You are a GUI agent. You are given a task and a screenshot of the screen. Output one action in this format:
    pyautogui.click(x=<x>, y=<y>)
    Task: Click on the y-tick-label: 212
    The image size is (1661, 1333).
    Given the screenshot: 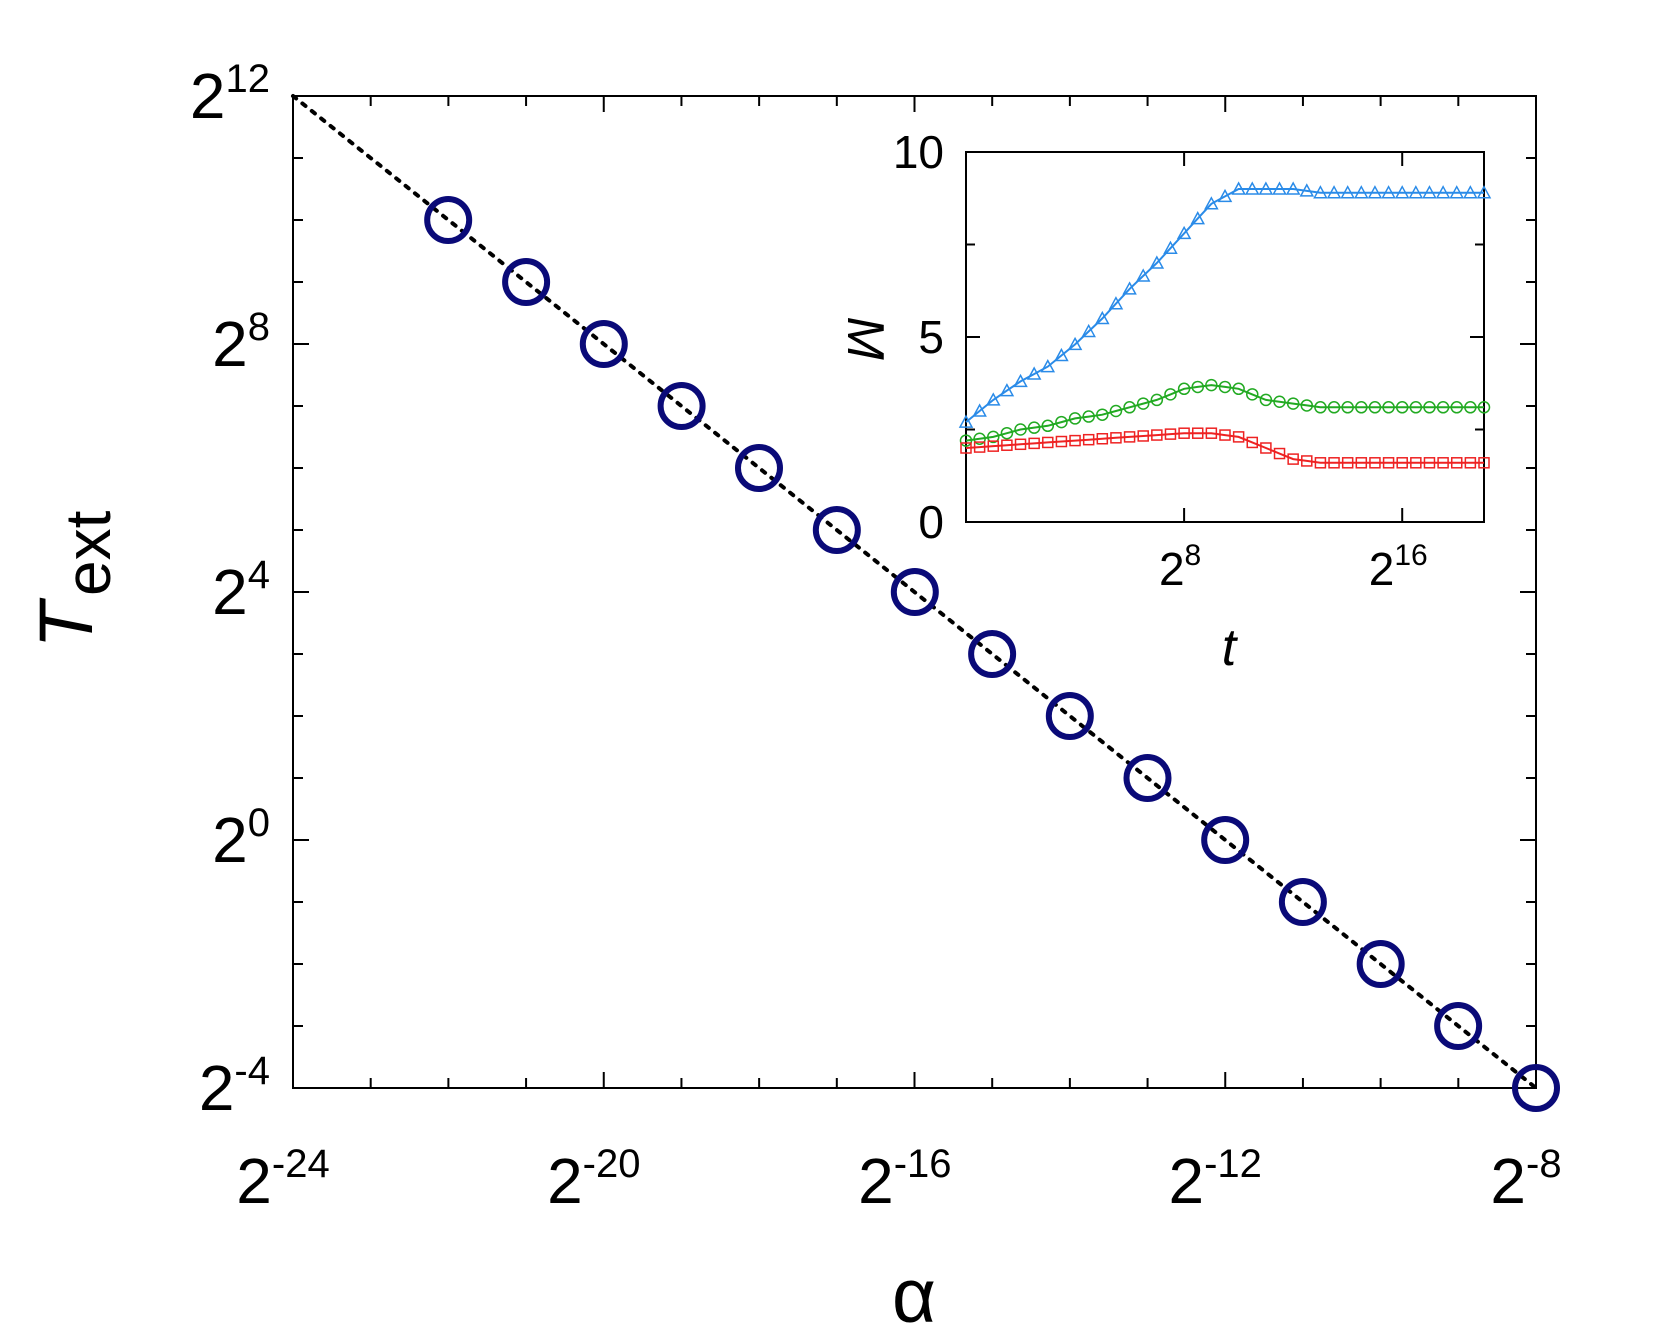 What is the action you would take?
    pyautogui.click(x=230, y=94)
    